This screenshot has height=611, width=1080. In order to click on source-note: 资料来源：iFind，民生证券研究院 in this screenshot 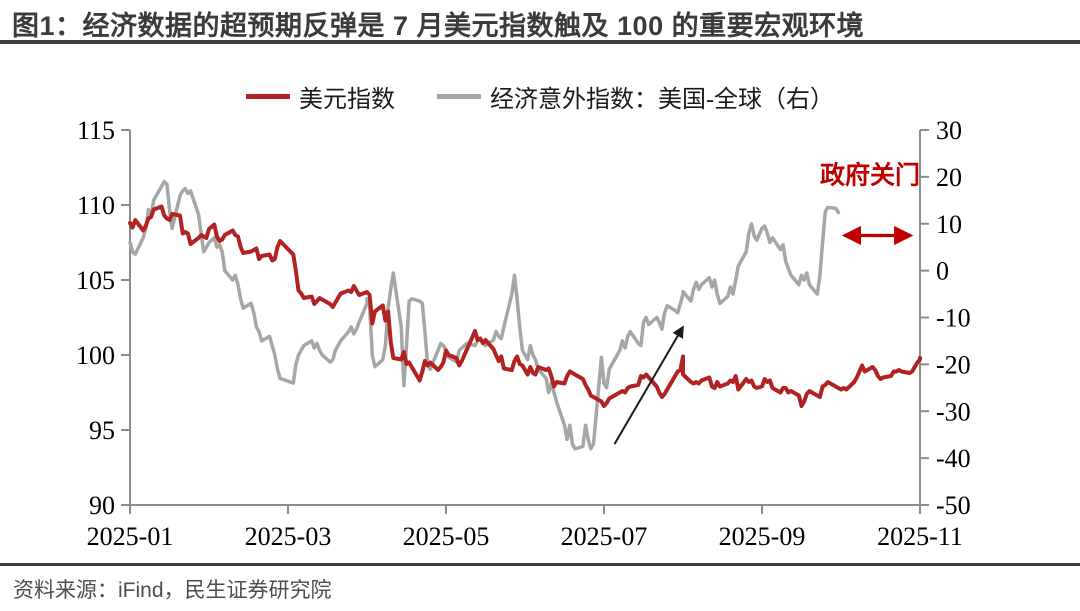, I will do `click(172, 590)`.